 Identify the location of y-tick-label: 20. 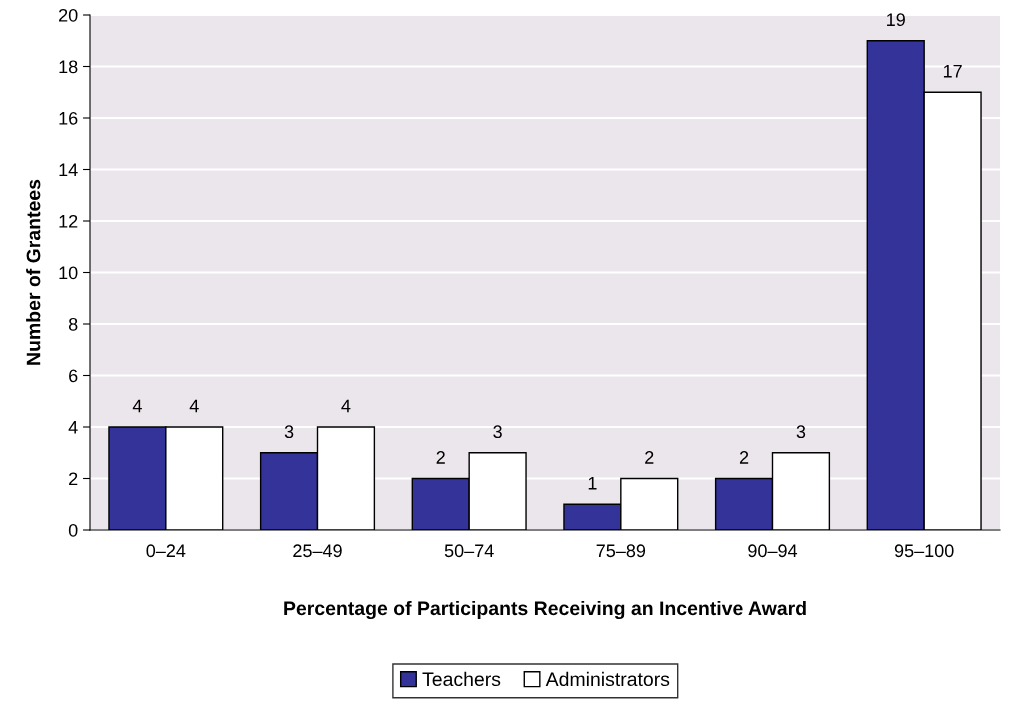
(68, 15).